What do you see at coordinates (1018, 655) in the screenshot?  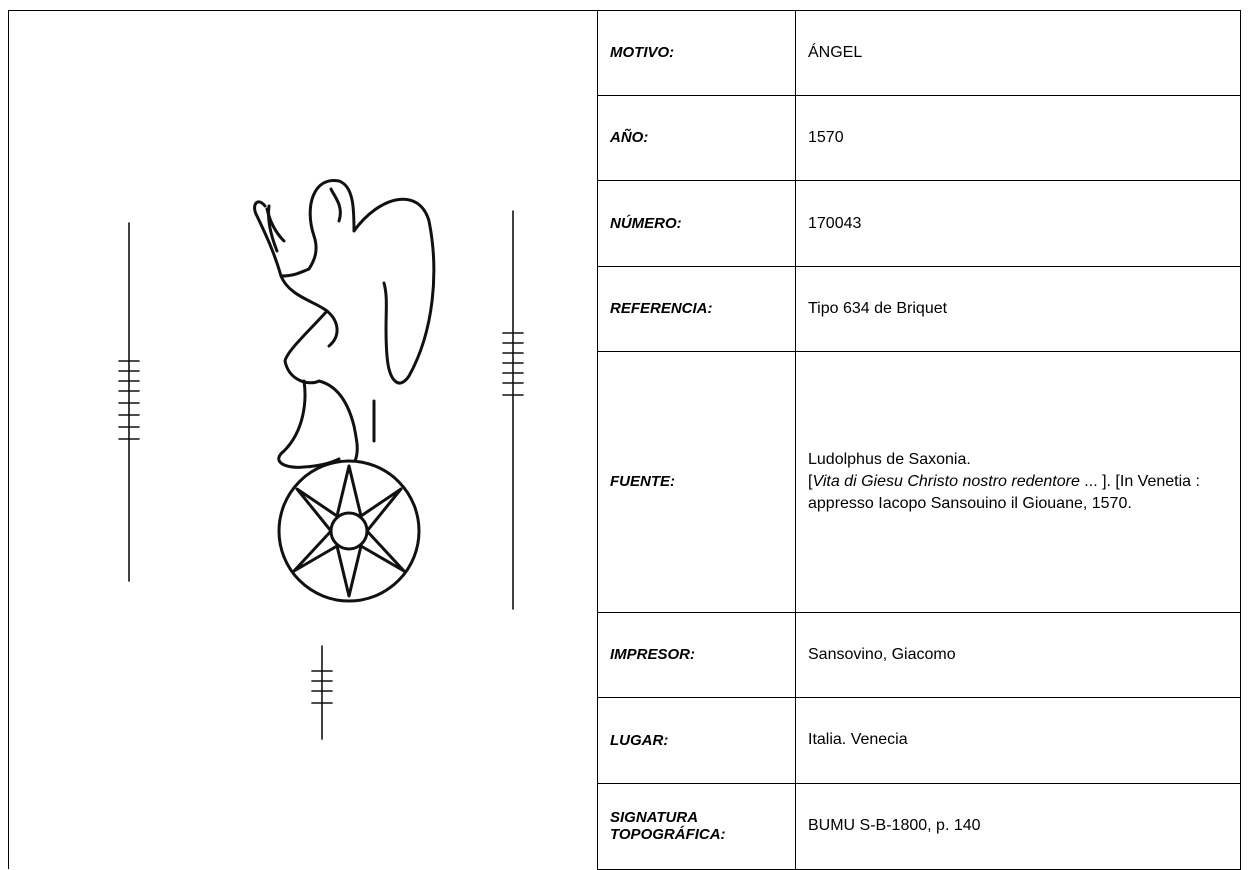 I see `field-value: Sansovino, Giacomo` at bounding box center [1018, 655].